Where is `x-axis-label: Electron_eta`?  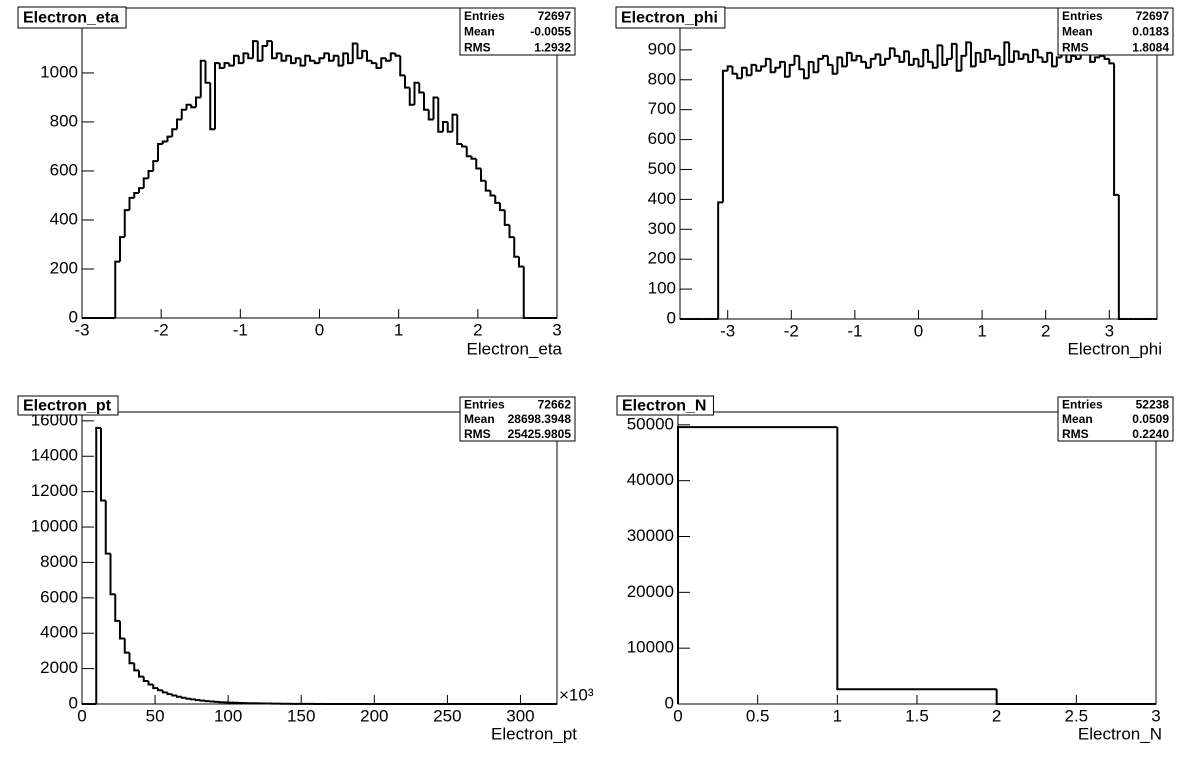 x-axis-label: Electron_eta is located at coordinates (515, 348).